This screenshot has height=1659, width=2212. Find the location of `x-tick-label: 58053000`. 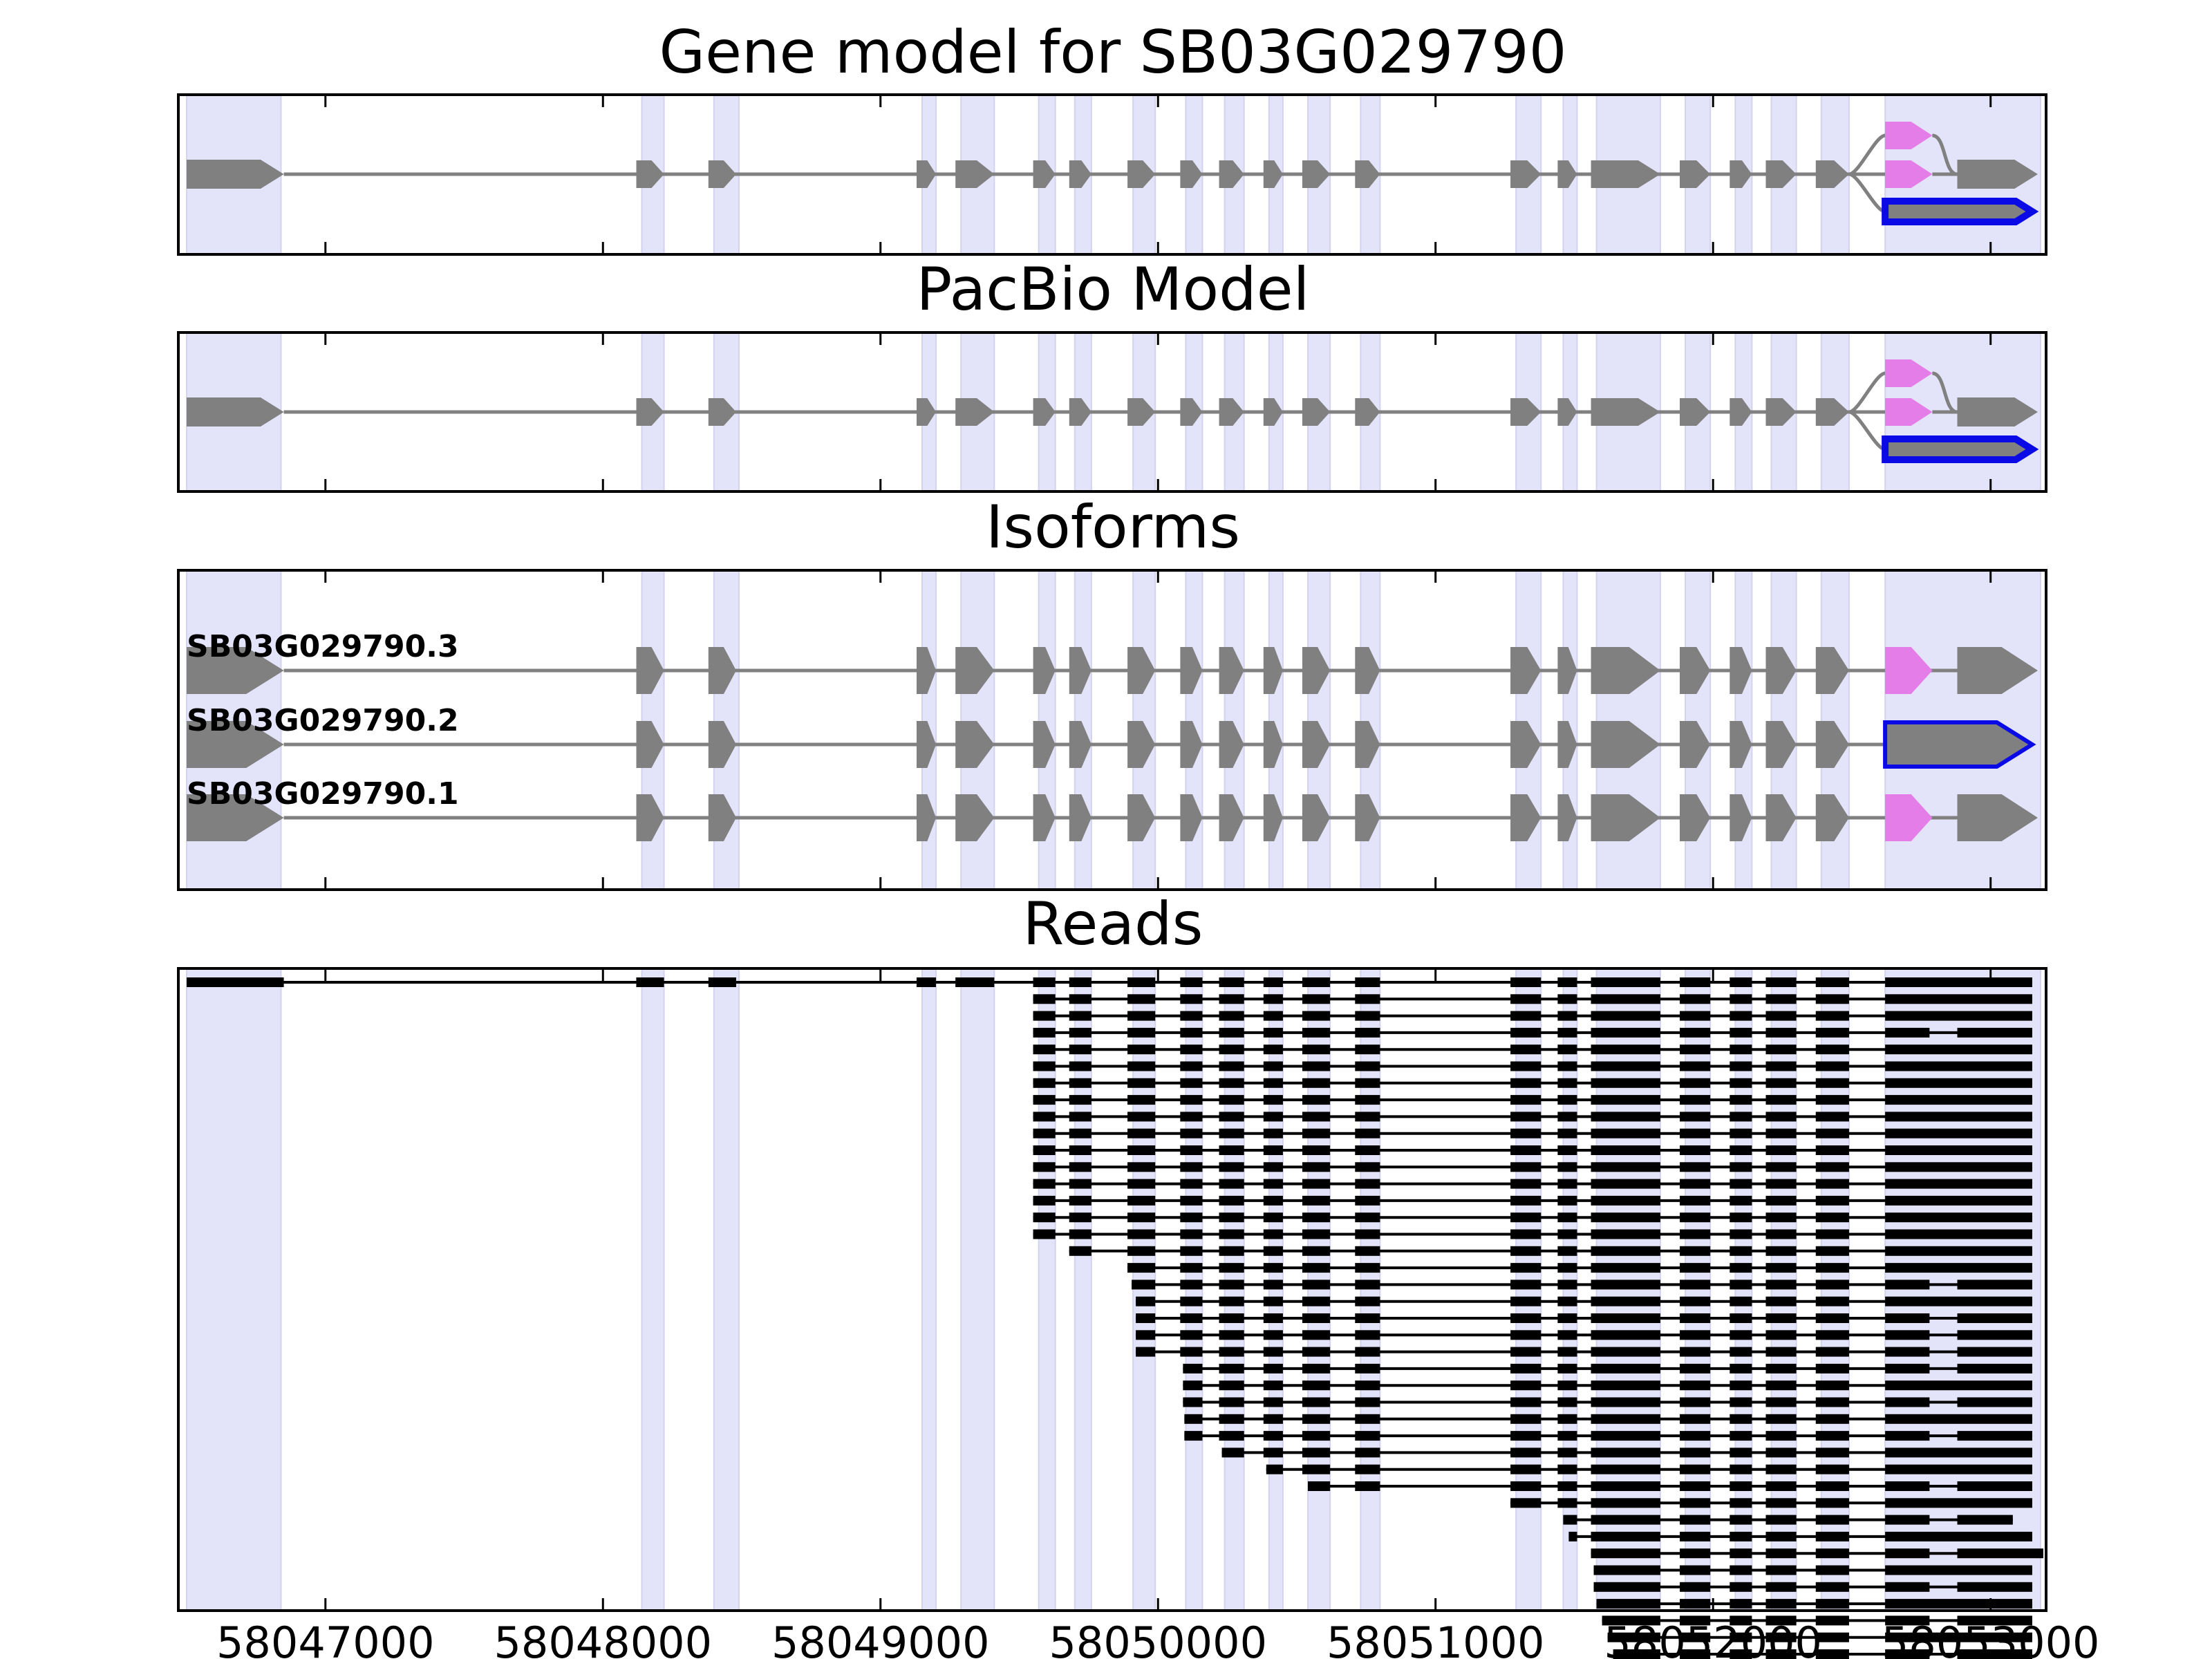

x-tick-label: 58053000 is located at coordinates (1991, 1638).